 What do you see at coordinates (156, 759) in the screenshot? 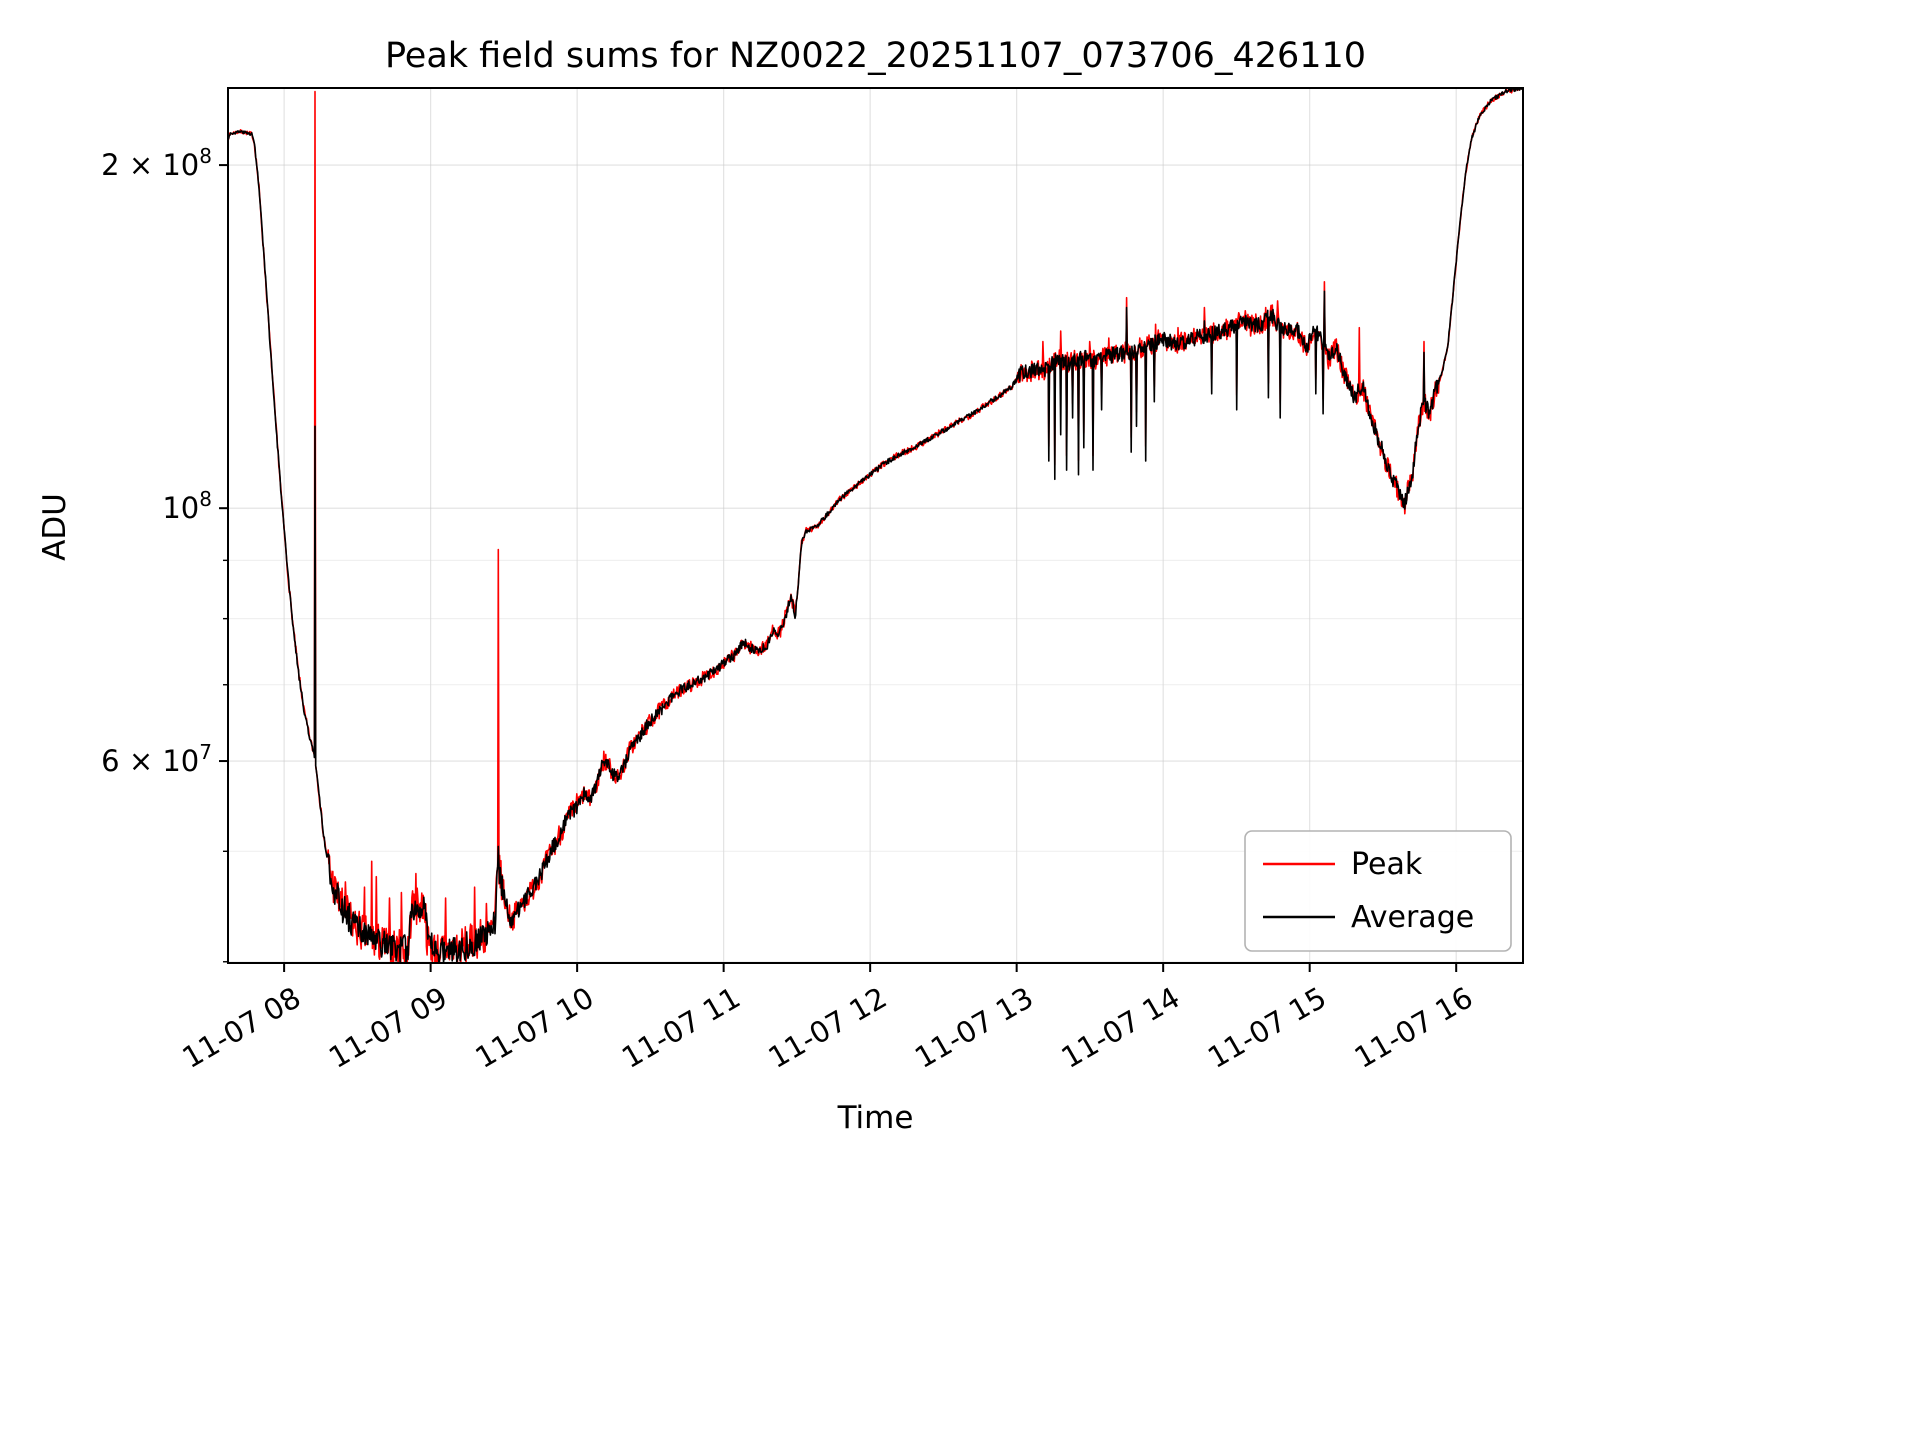
I see `y-tick-label: 6 × 107` at bounding box center [156, 759].